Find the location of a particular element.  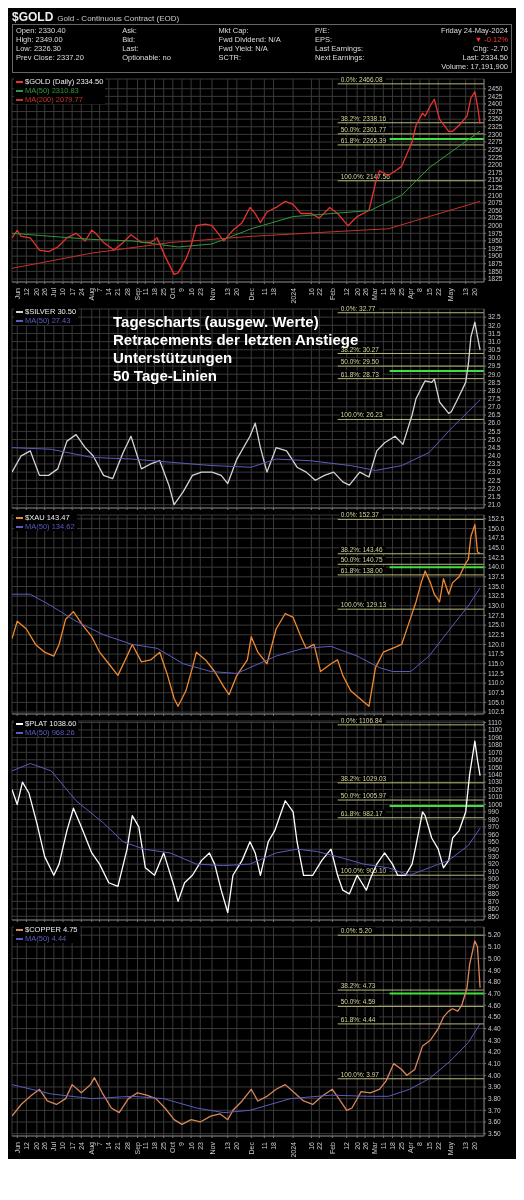

annotation: 50 Tage-Linien is located at coordinates (165, 375).